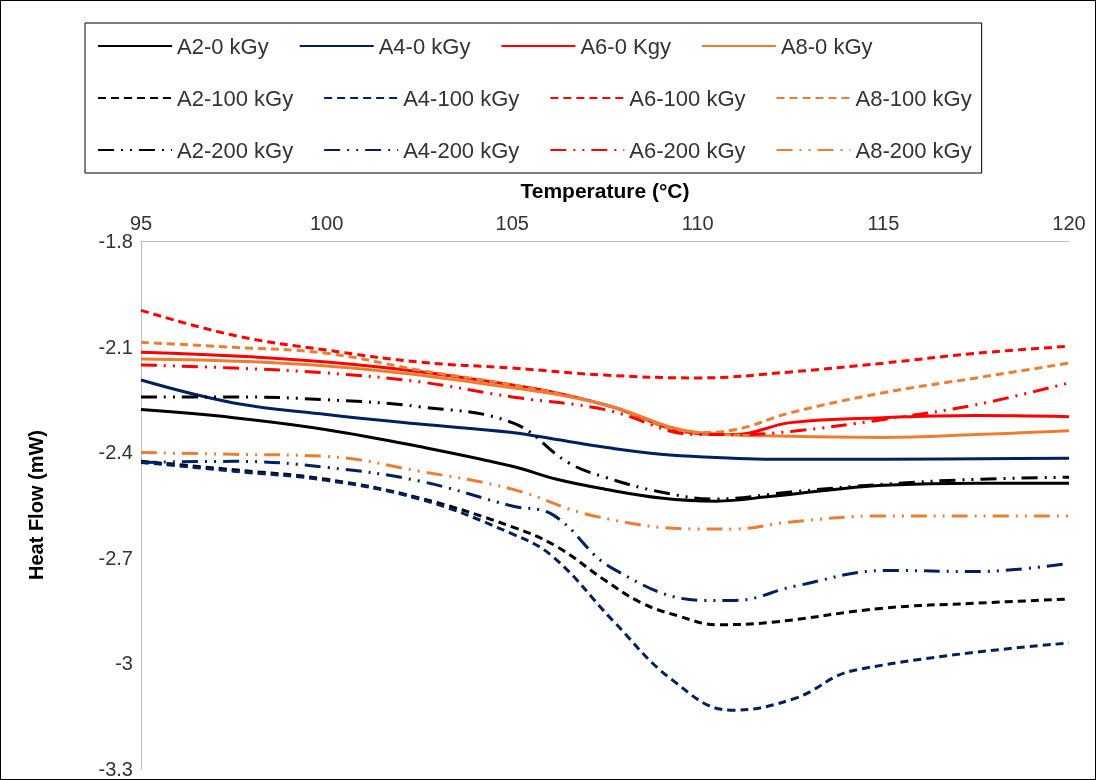 This screenshot has height=780, width=1096. Describe the element at coordinates (883, 223) in the screenshot. I see `x-tick-label: 115` at that location.